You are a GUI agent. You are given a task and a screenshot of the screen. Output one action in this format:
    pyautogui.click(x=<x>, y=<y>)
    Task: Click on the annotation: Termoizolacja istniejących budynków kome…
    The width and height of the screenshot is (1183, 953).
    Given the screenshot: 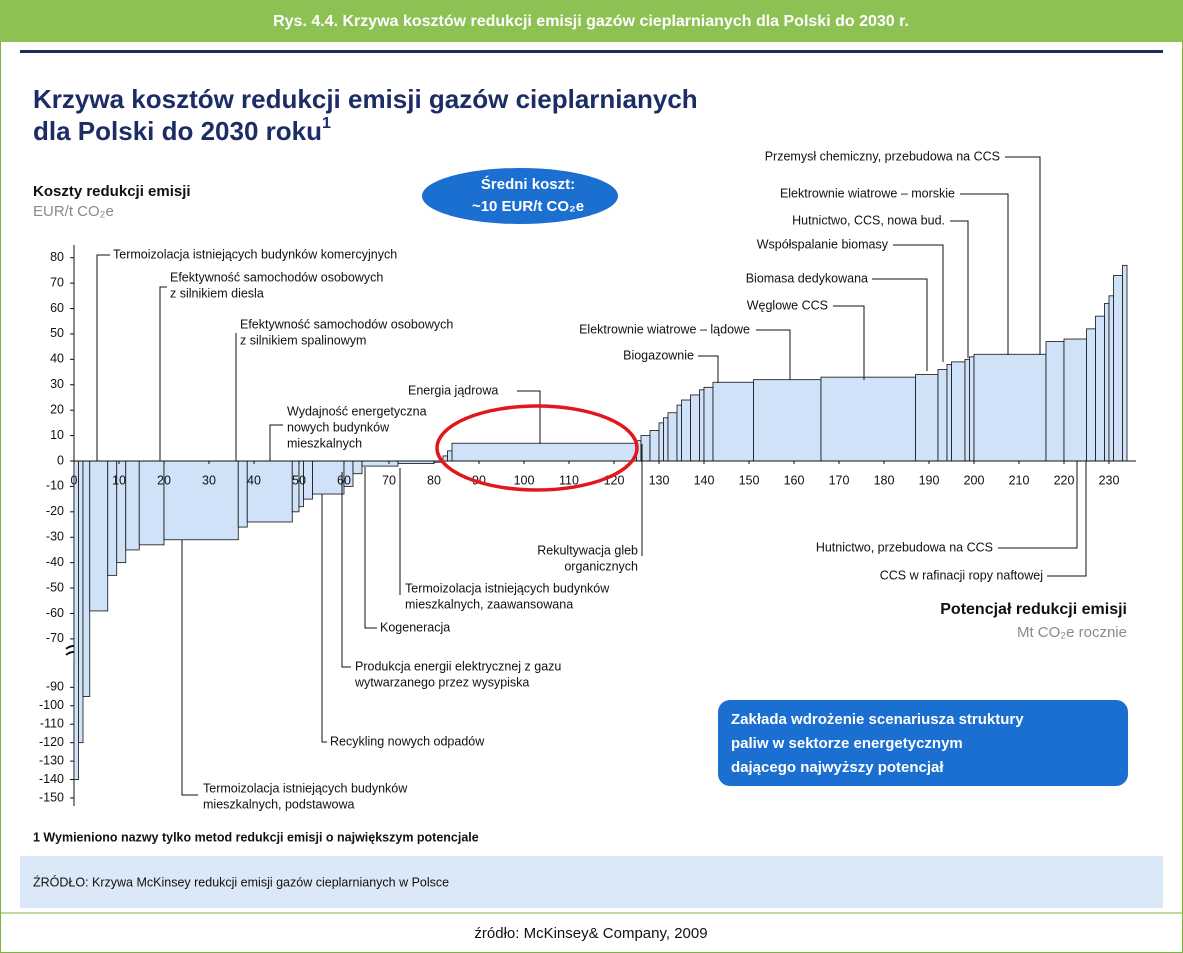 What is the action you would take?
    pyautogui.click(x=255, y=254)
    